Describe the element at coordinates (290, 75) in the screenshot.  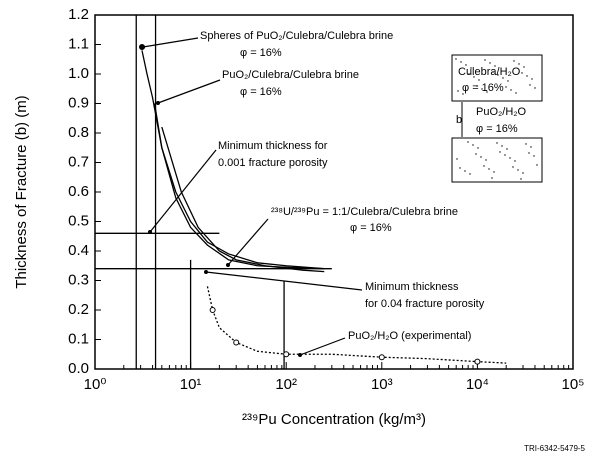
I see `annotation: PuO₂/Culebra/Culebra brine` at that location.